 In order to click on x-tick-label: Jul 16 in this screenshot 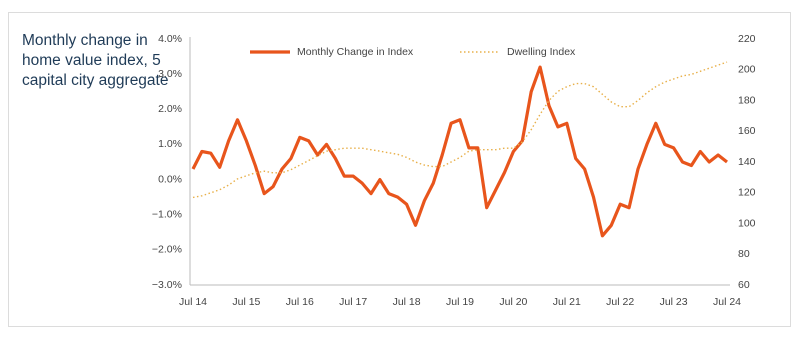, I will do `click(300, 302)`.